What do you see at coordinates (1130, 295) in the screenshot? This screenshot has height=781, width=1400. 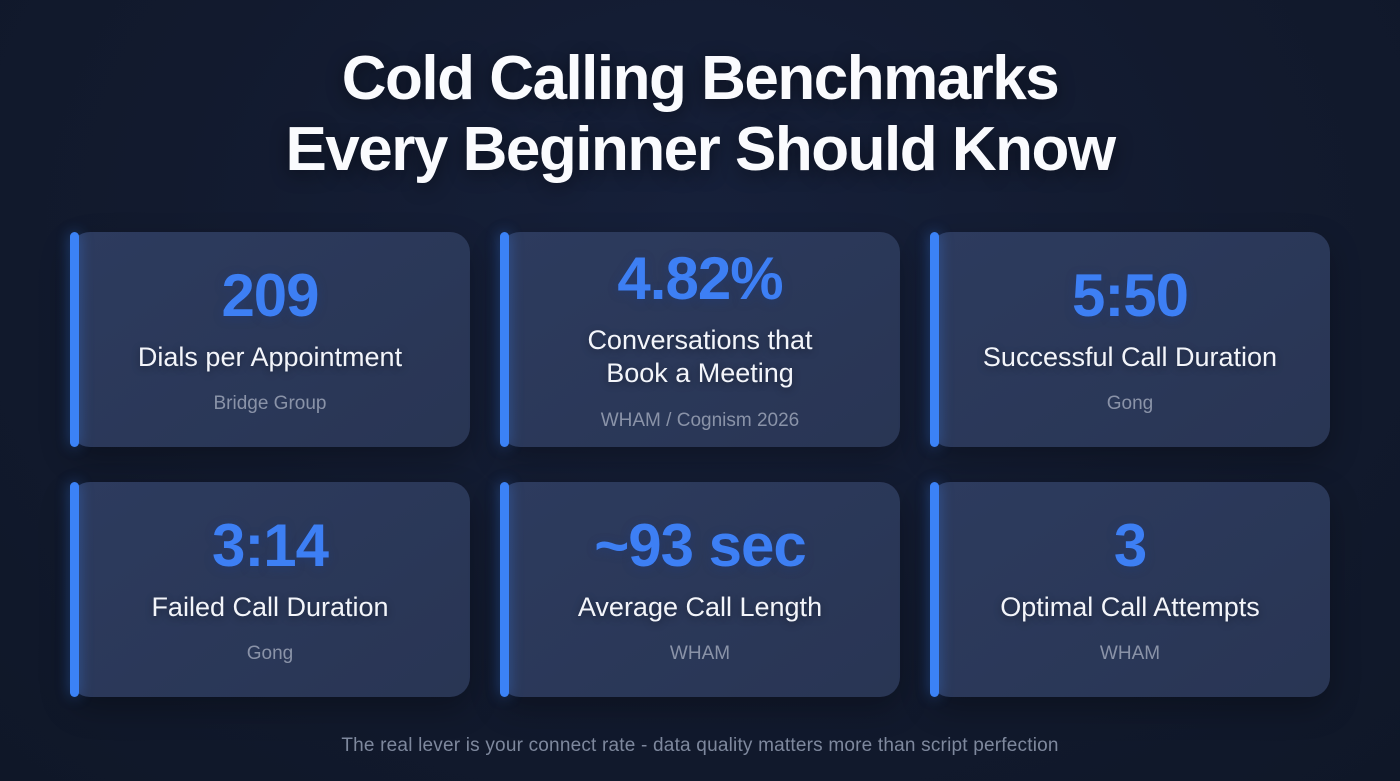 I see `stat-value: 5:50` at bounding box center [1130, 295].